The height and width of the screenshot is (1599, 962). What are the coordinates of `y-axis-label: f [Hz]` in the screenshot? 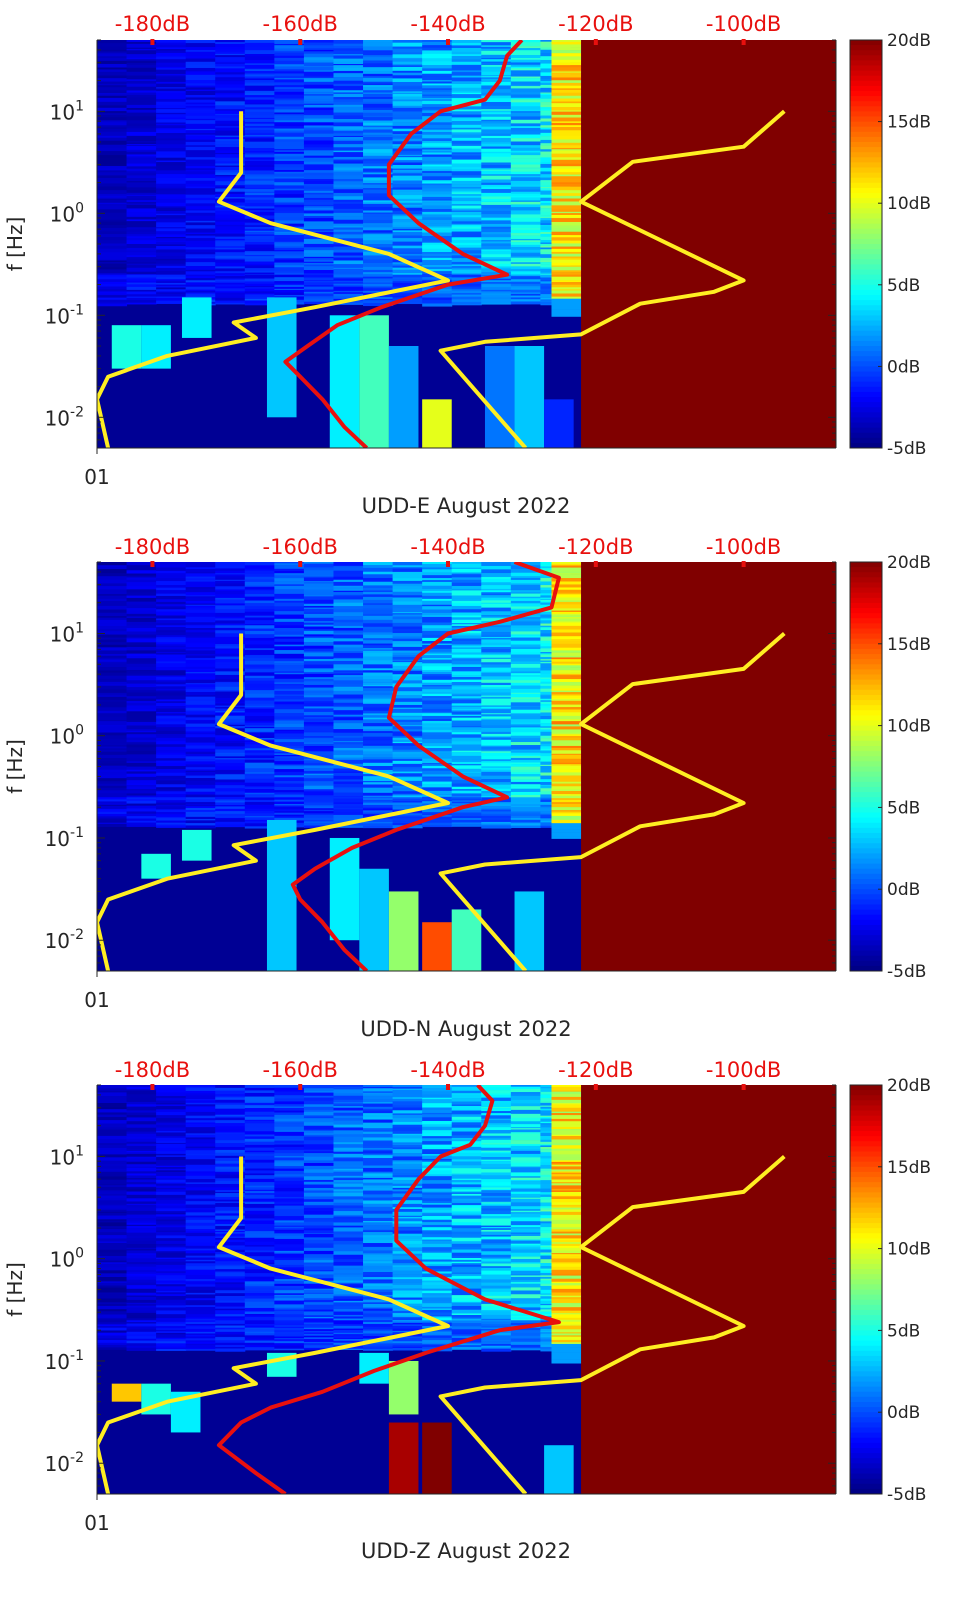 It's located at (15, 766).